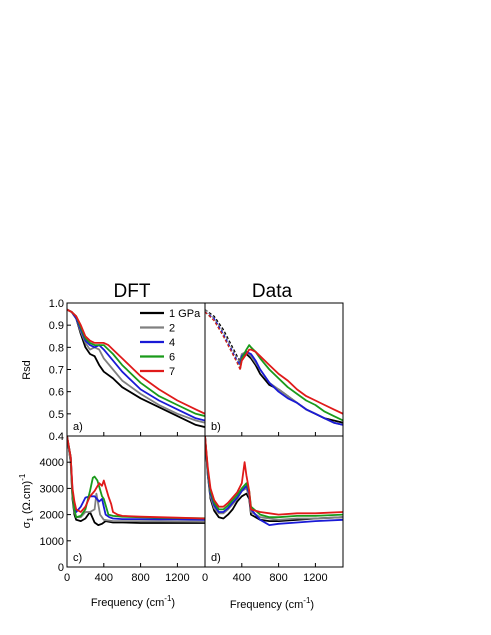  I want to click on y-axis-label-sigma-unit: (Ω.cm), so click(27, 497).